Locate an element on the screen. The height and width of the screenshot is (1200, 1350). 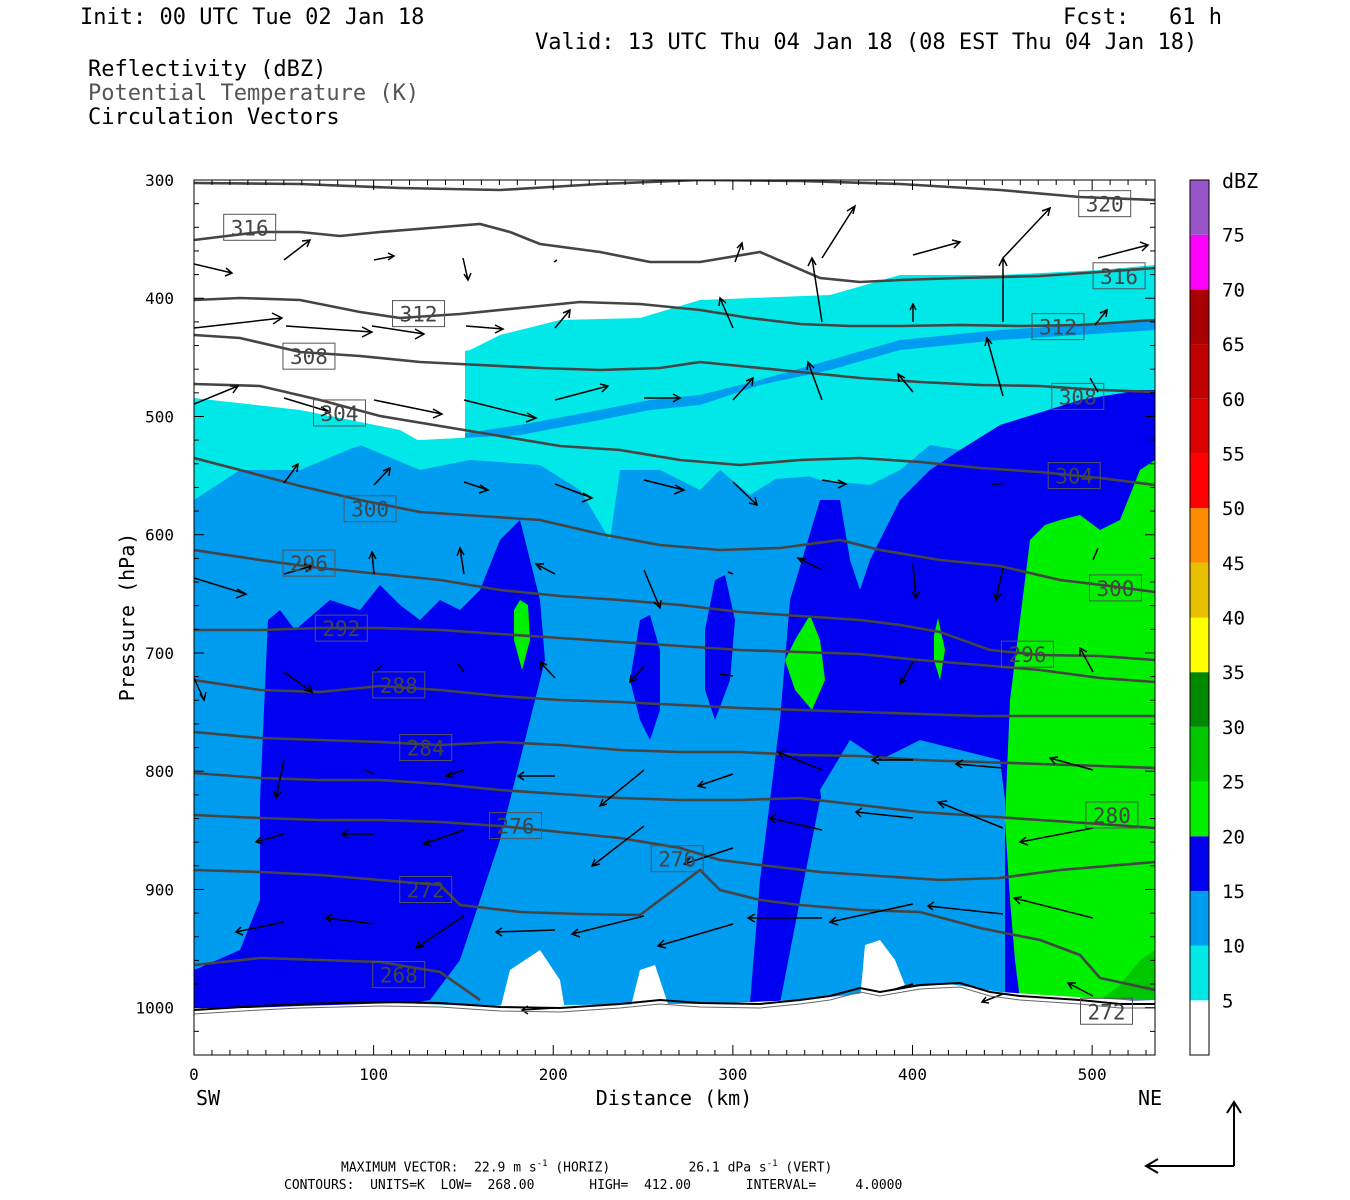
colorbar-frame is located at coordinates (1199, 617).